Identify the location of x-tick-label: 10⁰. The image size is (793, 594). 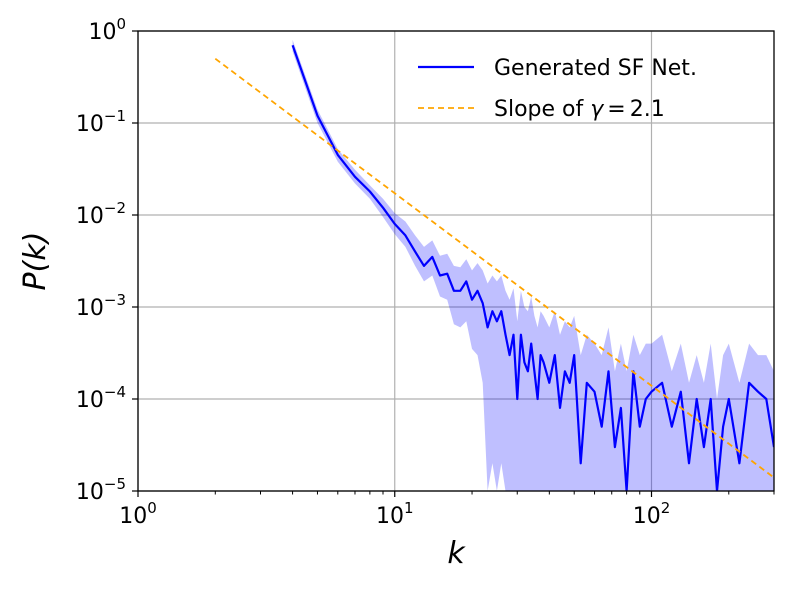
(138, 514).